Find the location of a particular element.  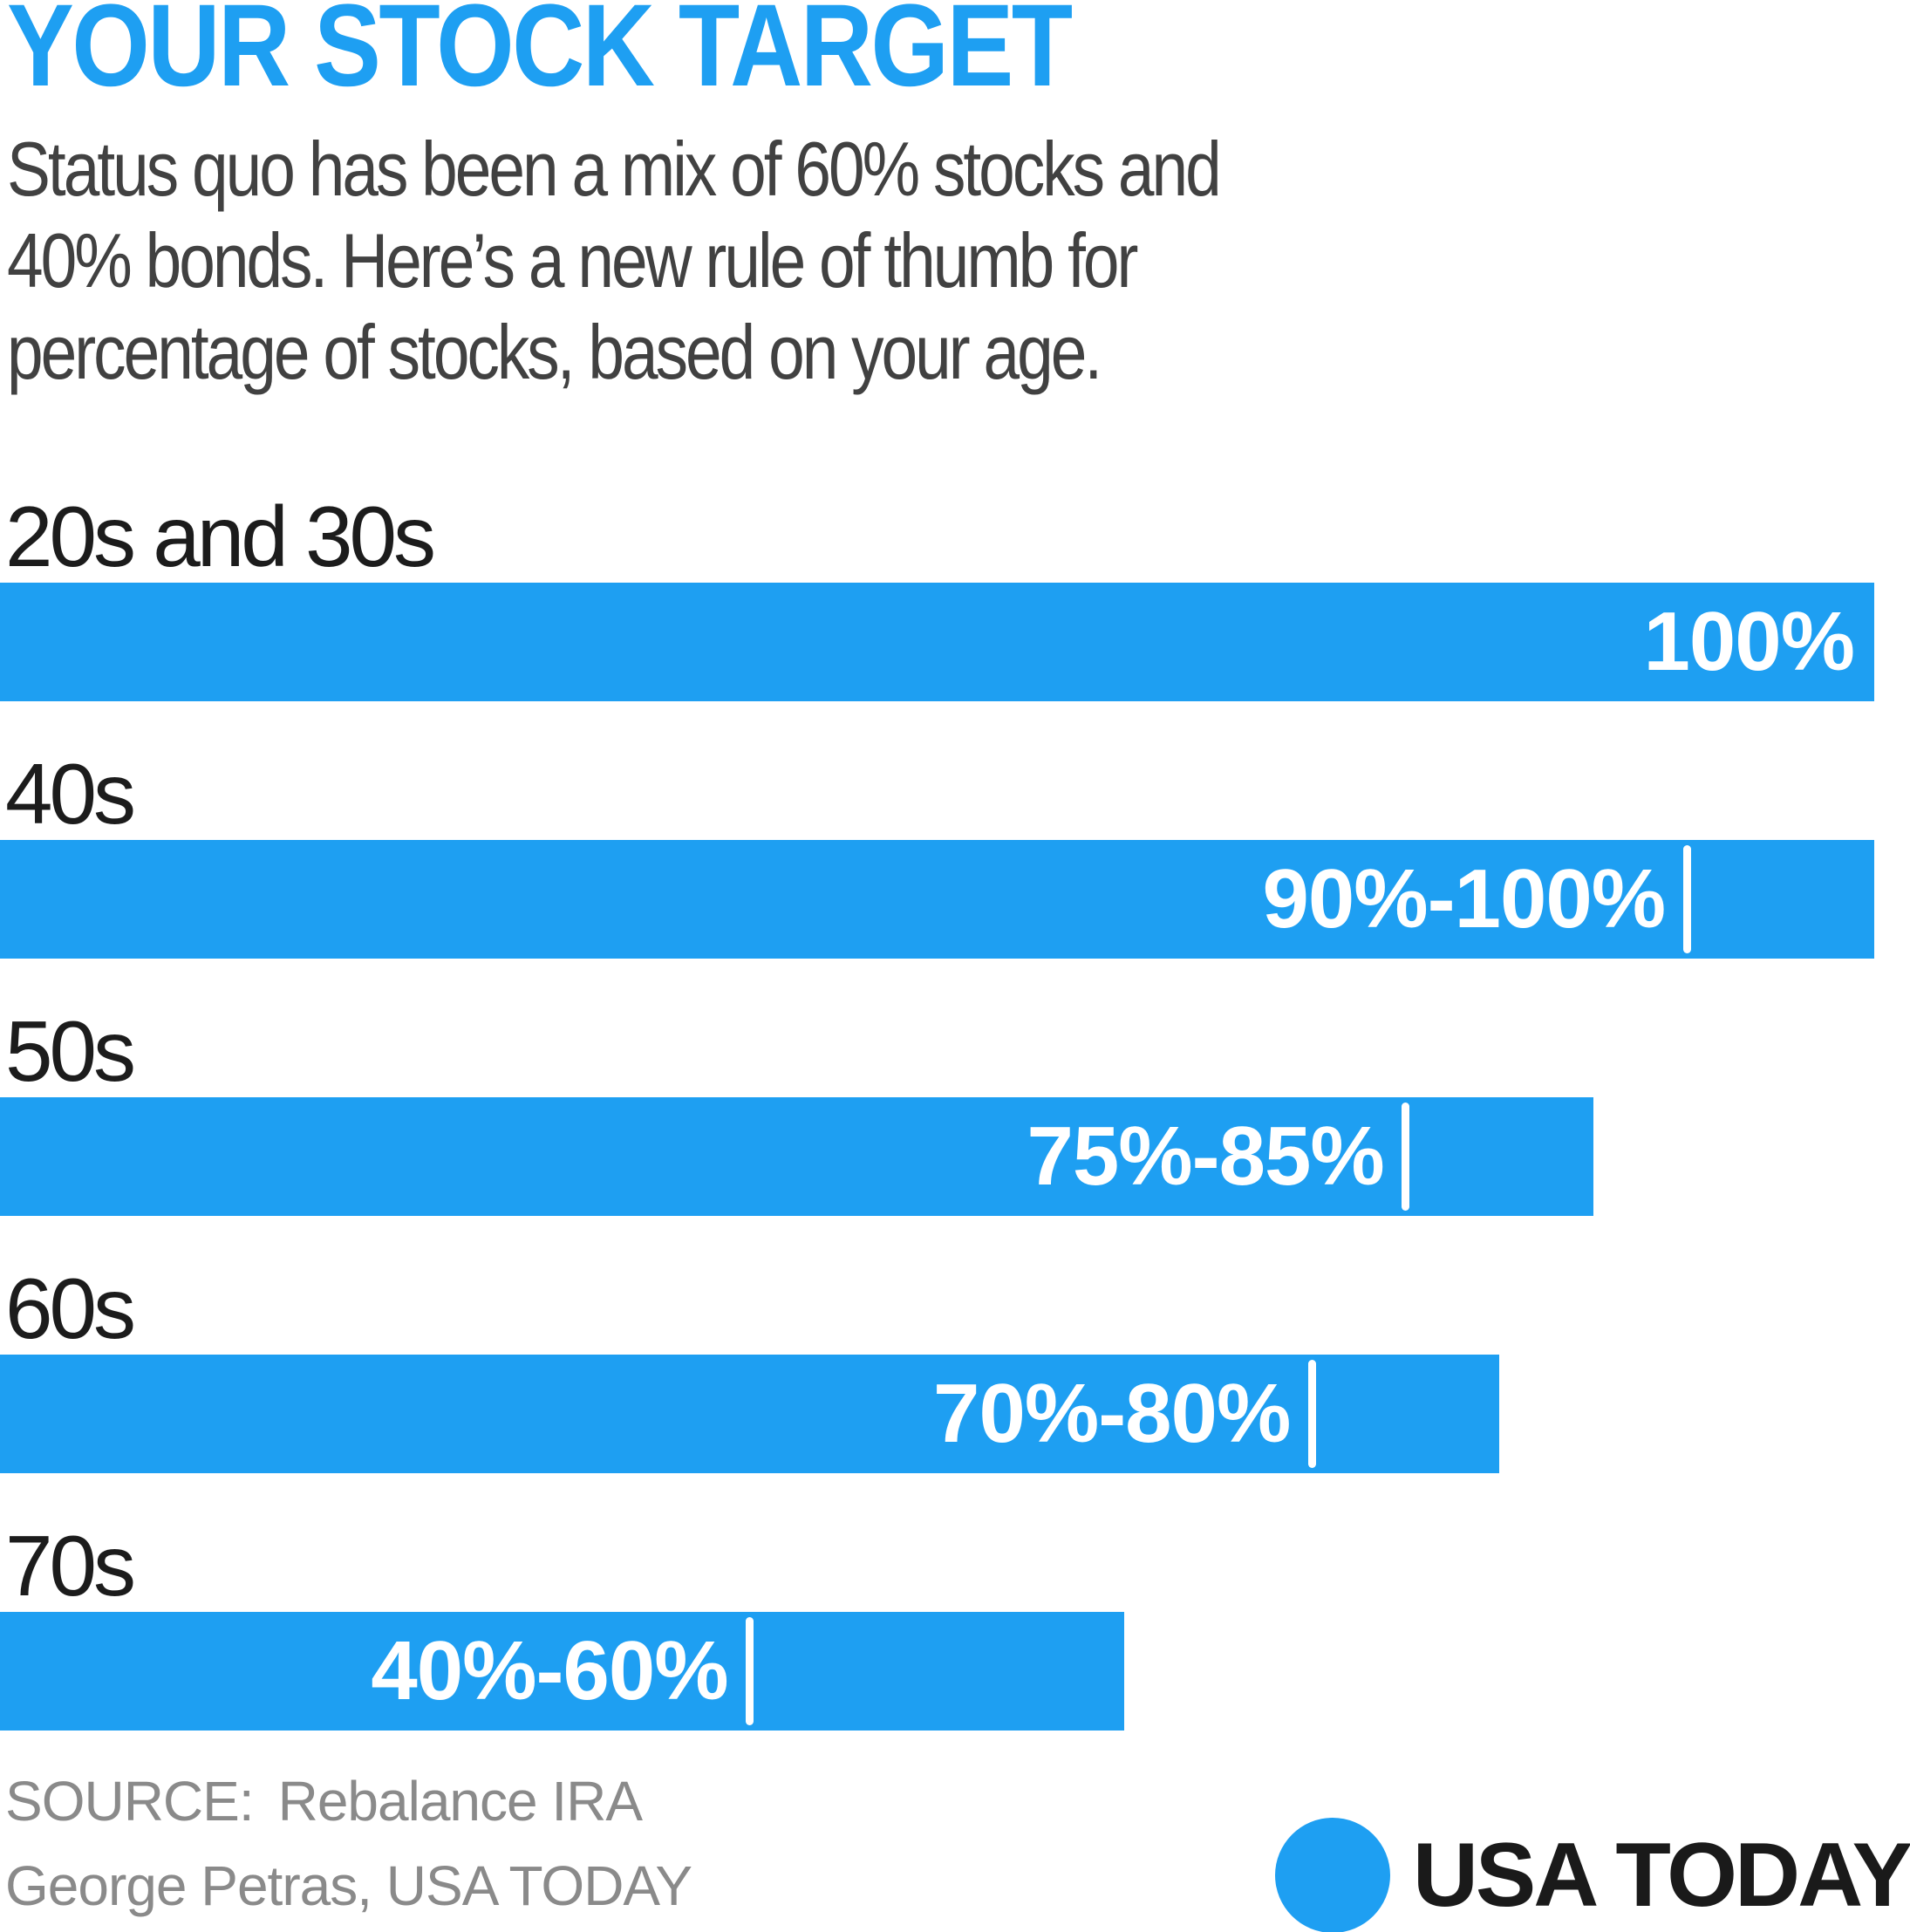

age-group-label: 50s is located at coordinates (70, 1051).